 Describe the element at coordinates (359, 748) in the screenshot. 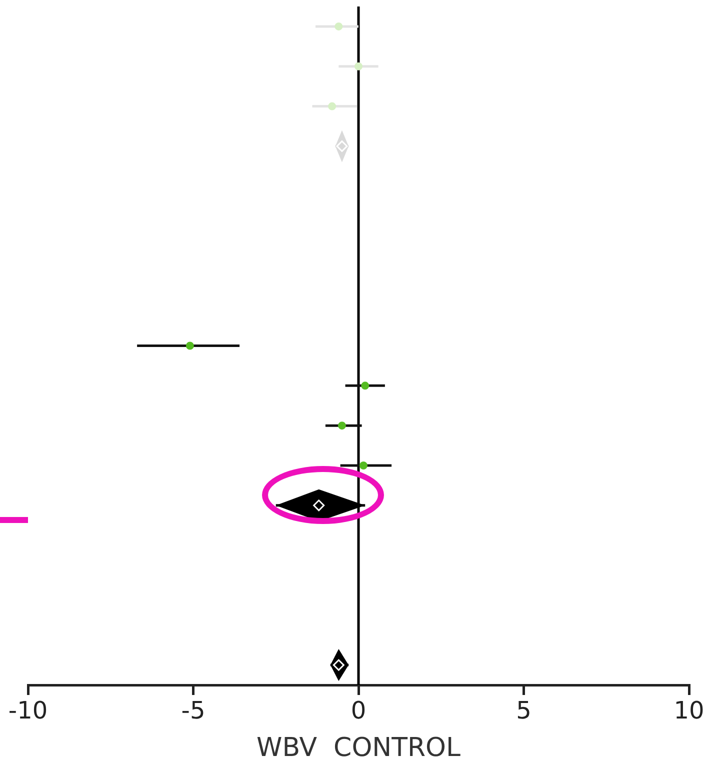

I see `x-axis-title: WBV CONTROL` at that location.